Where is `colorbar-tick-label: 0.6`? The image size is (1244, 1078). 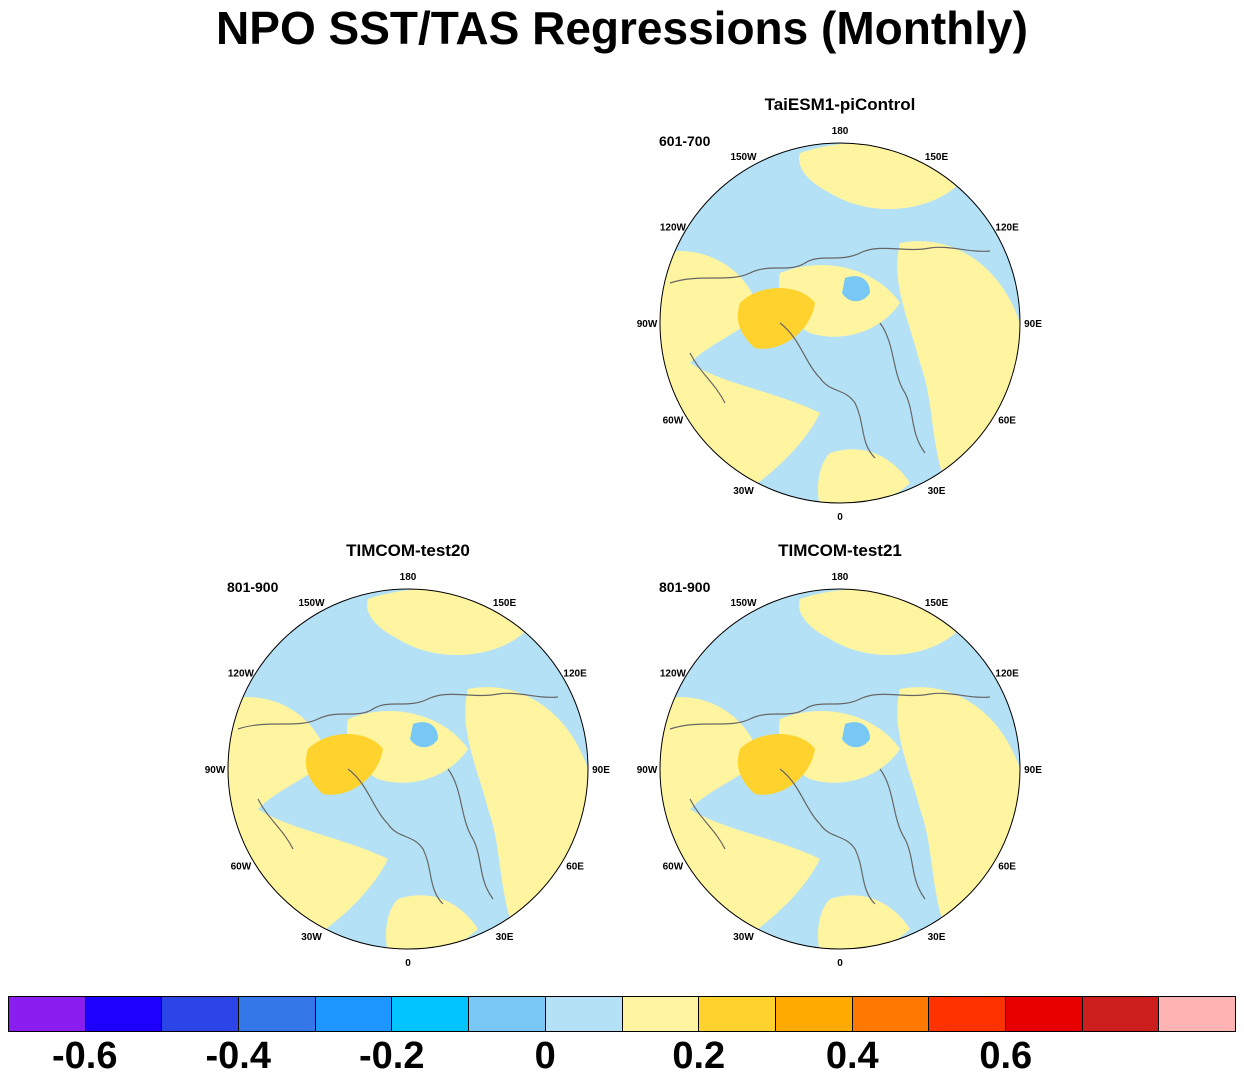
colorbar-tick-label: 0.6 is located at coordinates (1006, 1056).